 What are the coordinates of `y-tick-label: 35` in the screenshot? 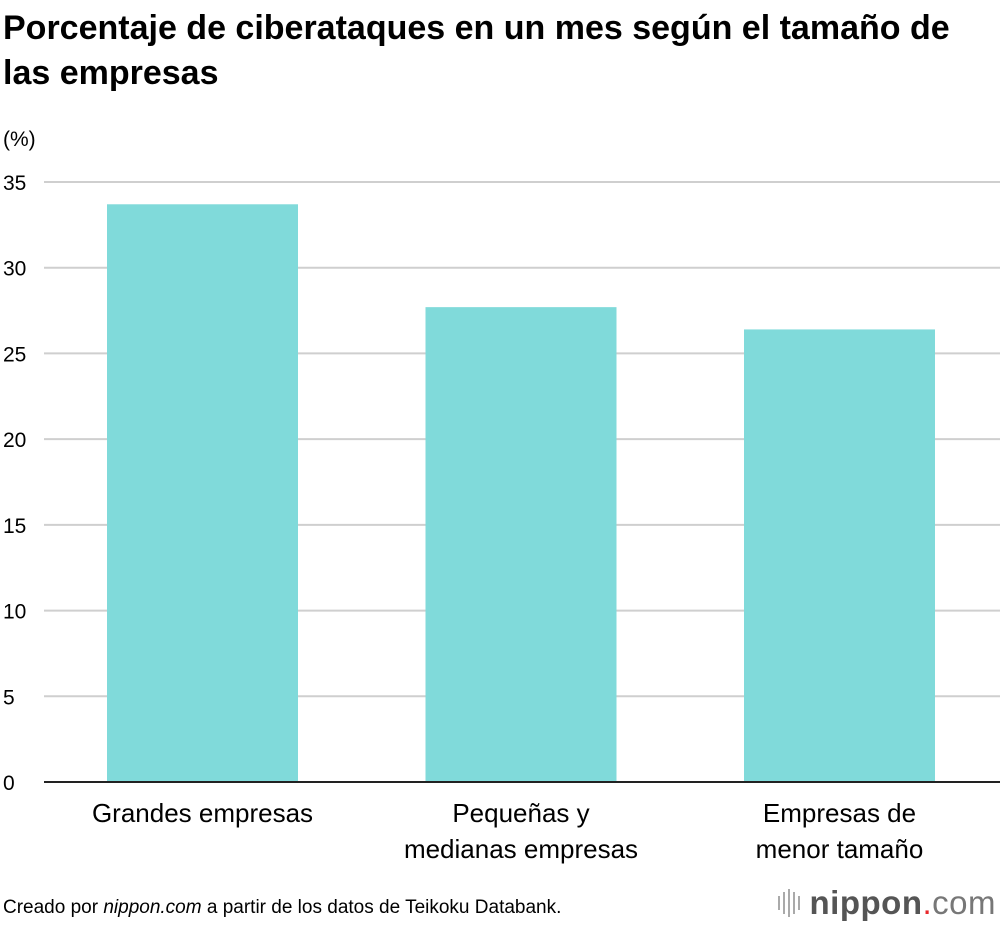 It's located at (14, 183).